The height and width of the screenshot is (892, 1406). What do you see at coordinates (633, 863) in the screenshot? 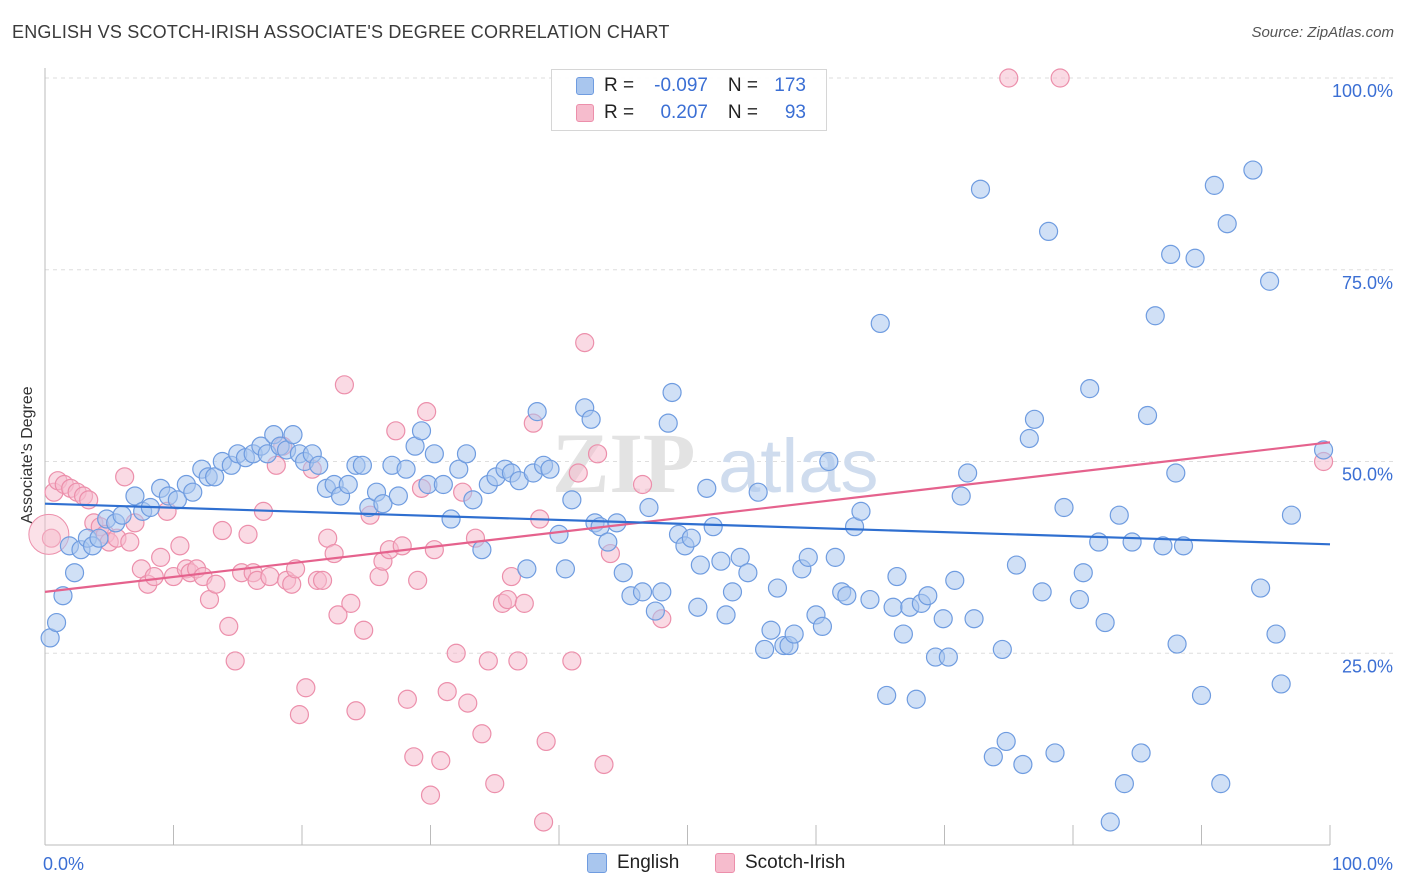
I see `legend-item-english: English` at bounding box center [633, 863].